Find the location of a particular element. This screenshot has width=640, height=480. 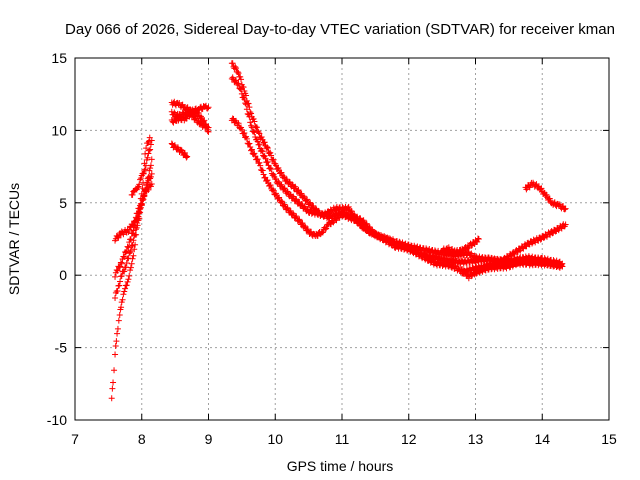

y-tick-label: -10 is located at coordinates (57, 420).